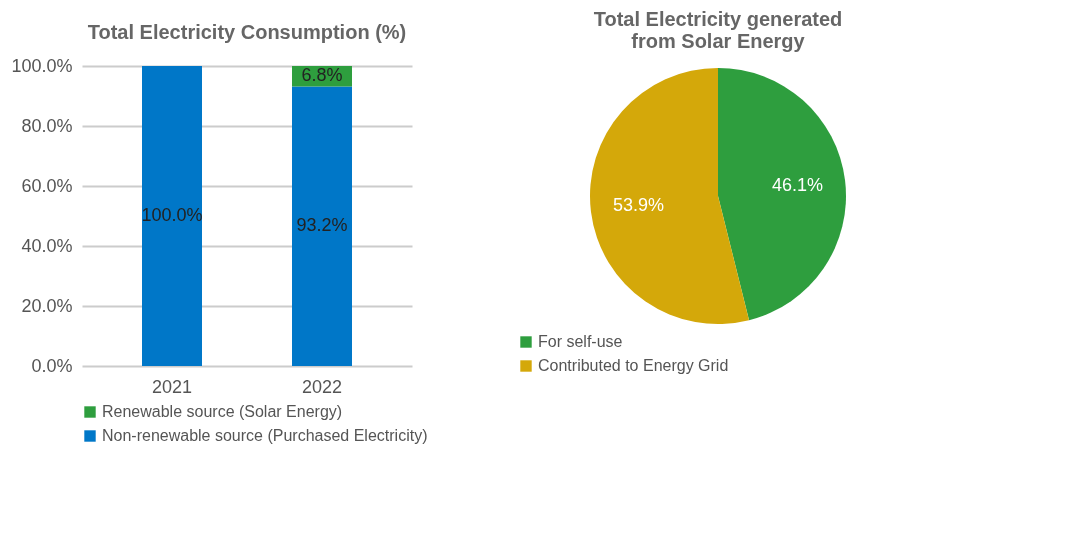 The width and height of the screenshot is (1086, 544). What do you see at coordinates (42, 65) in the screenshot?
I see `y-tick-label: 100.0%` at bounding box center [42, 65].